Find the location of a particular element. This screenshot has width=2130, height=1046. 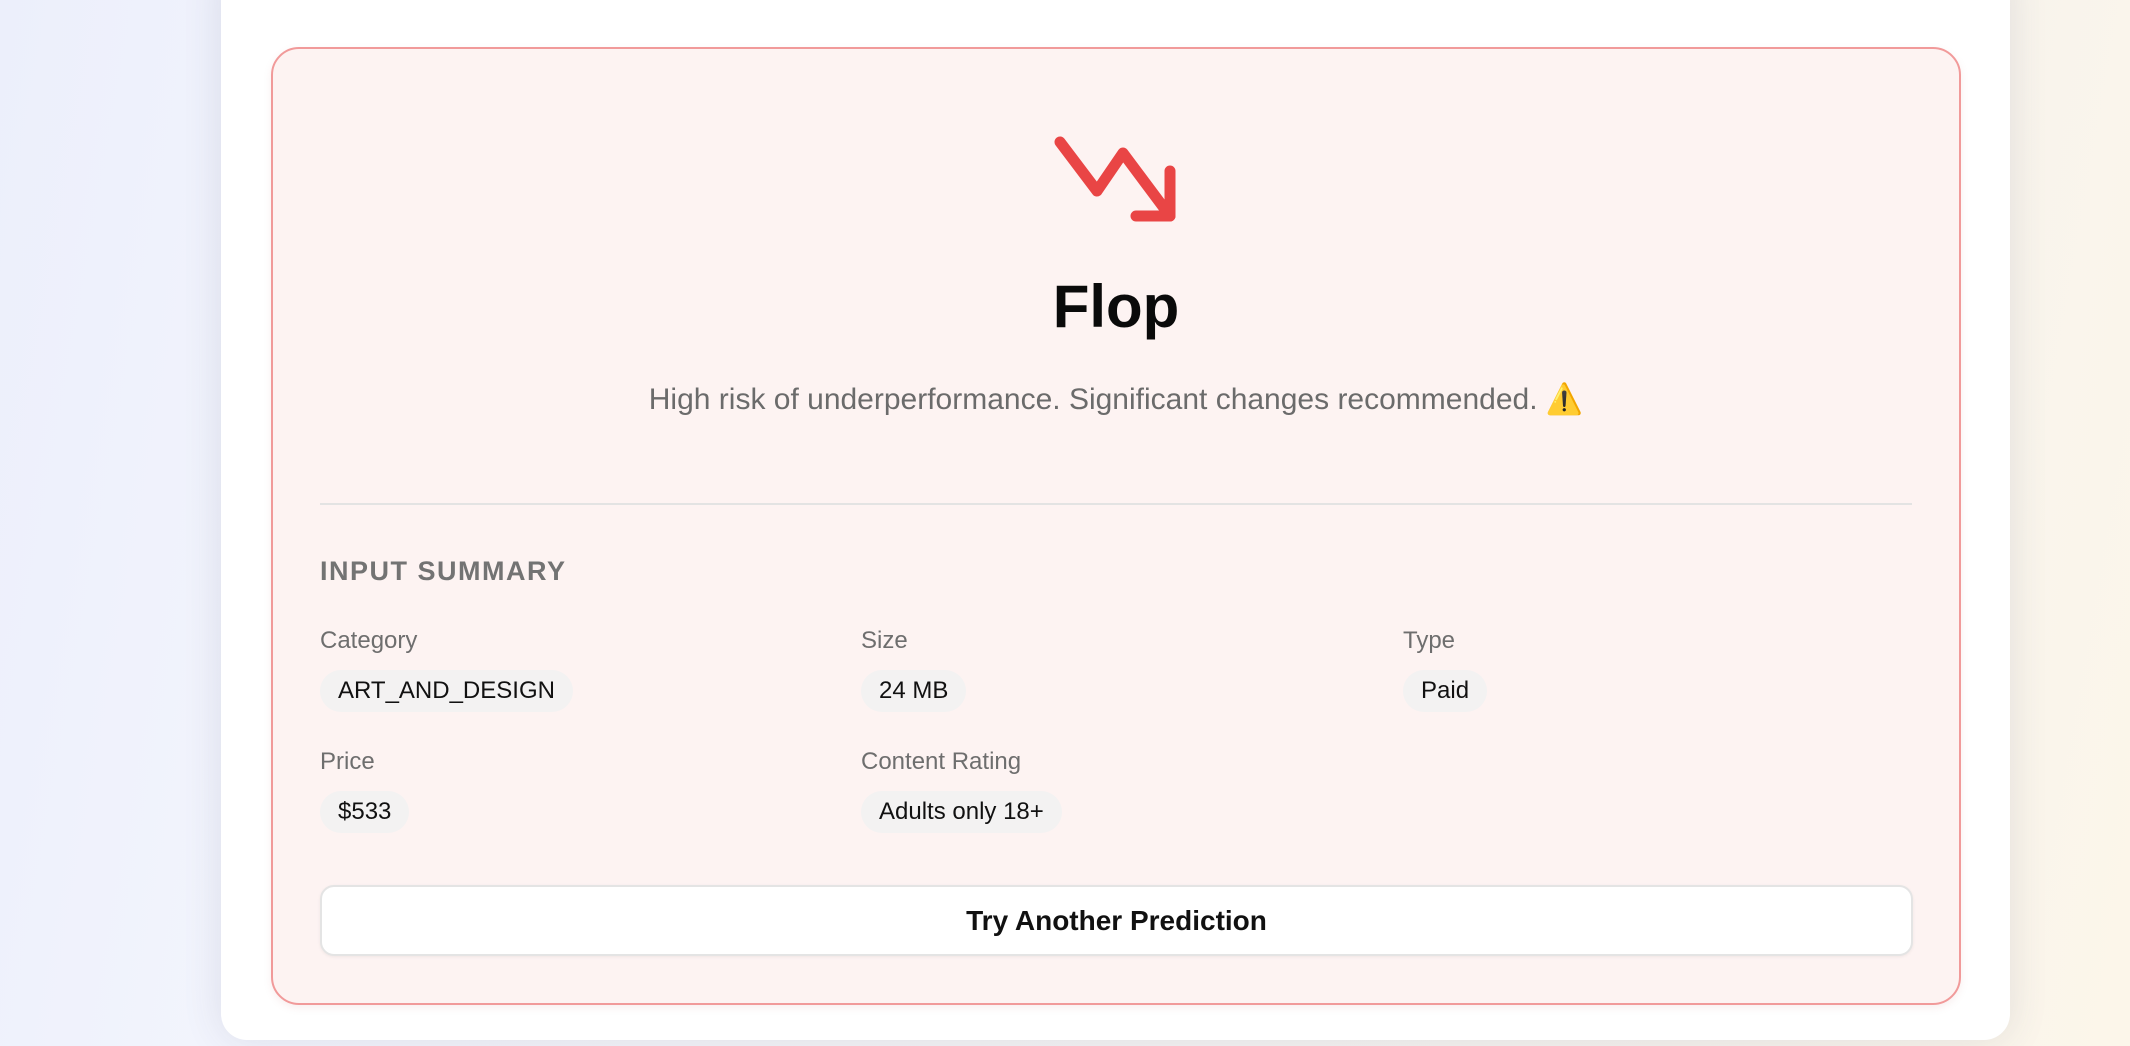

field-value-chip: ART_AND_DESIGN is located at coordinates (446, 691).